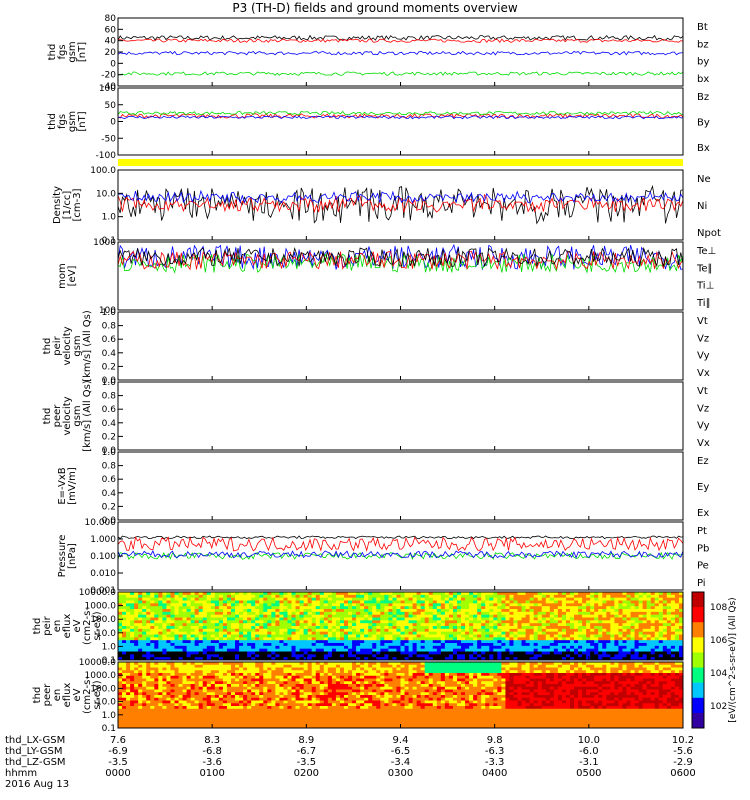 This screenshot has width=750, height=800. What do you see at coordinates (67, 415) in the screenshot?
I see `y-axis-label: velocity` at bounding box center [67, 415].